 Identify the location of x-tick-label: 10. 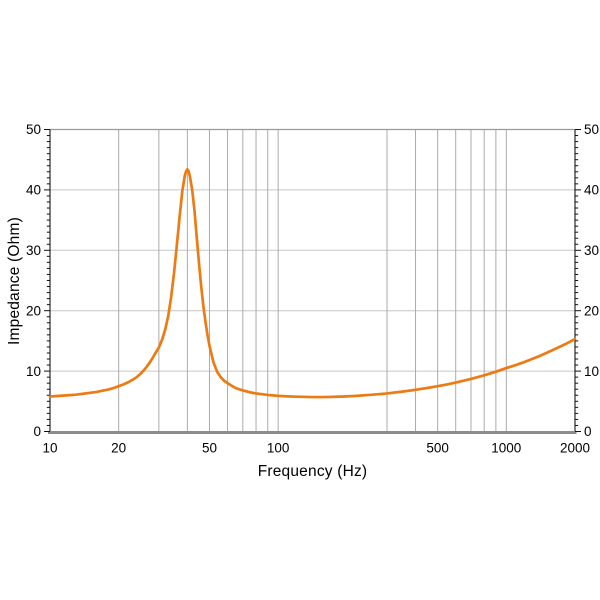
(49, 448).